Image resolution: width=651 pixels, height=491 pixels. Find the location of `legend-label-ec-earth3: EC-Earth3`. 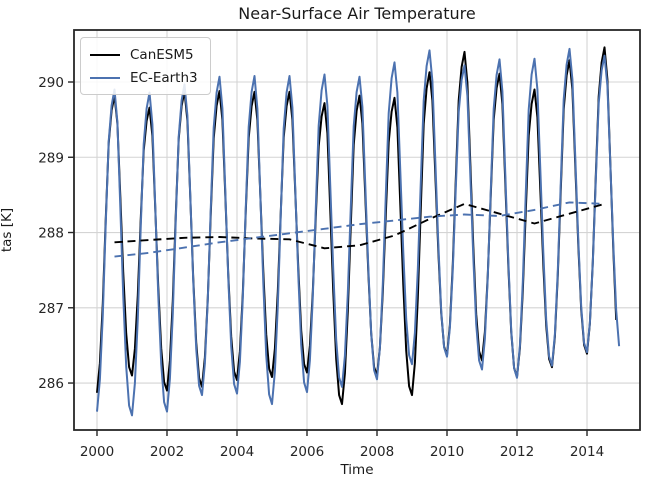

legend-label-ec-earth3: EC-Earth3 is located at coordinates (164, 77).